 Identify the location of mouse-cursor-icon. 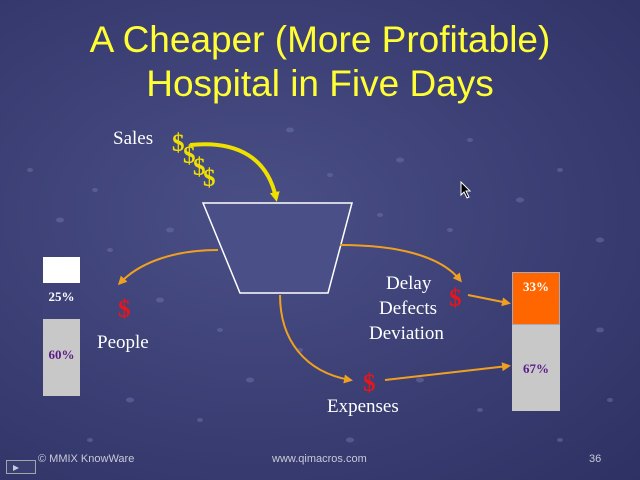
(466, 190).